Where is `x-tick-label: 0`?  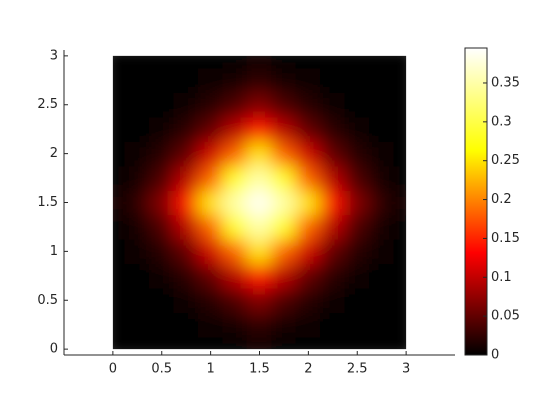 x-tick-label: 0 is located at coordinates (113, 369).